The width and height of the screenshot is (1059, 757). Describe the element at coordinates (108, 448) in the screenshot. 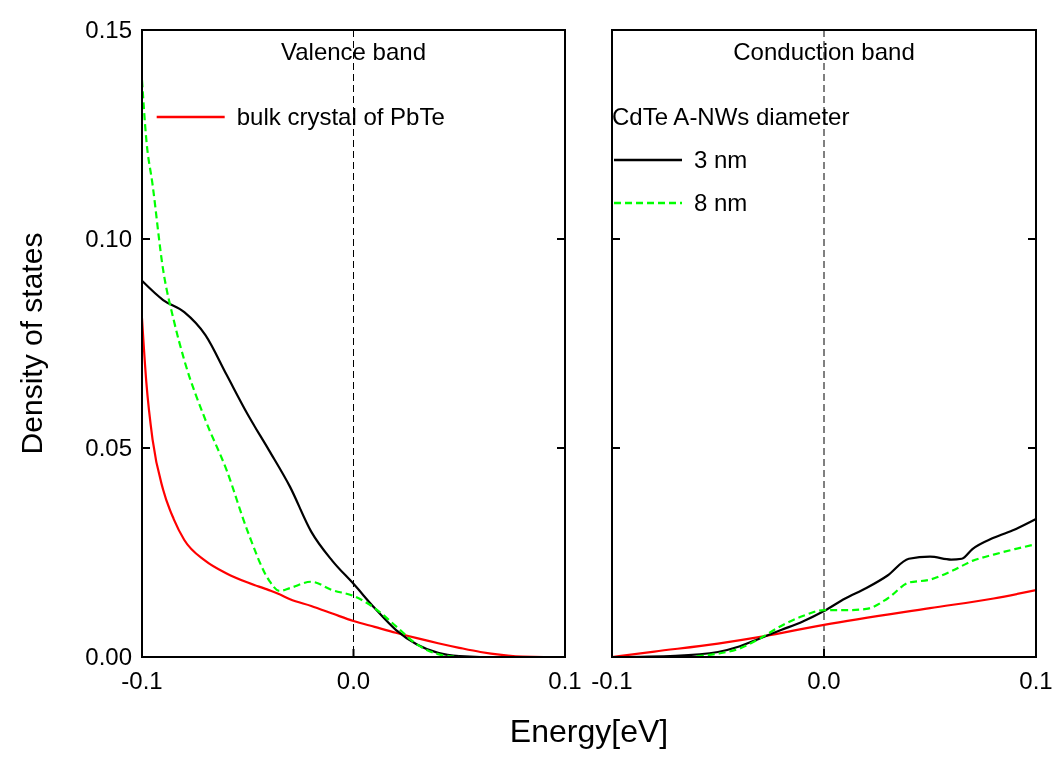

I see `y-tick-label: 0.05` at that location.